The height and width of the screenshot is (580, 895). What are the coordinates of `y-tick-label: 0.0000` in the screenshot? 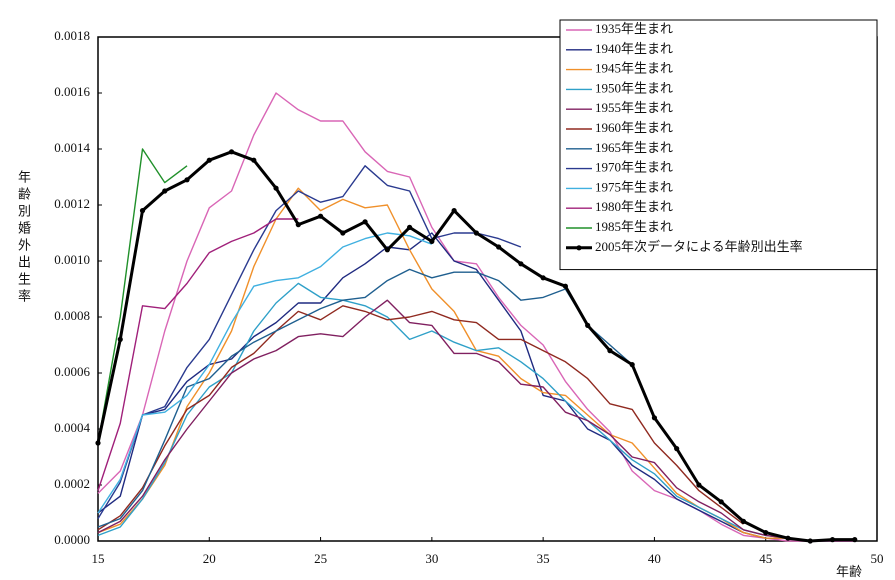 It's located at (72, 539).